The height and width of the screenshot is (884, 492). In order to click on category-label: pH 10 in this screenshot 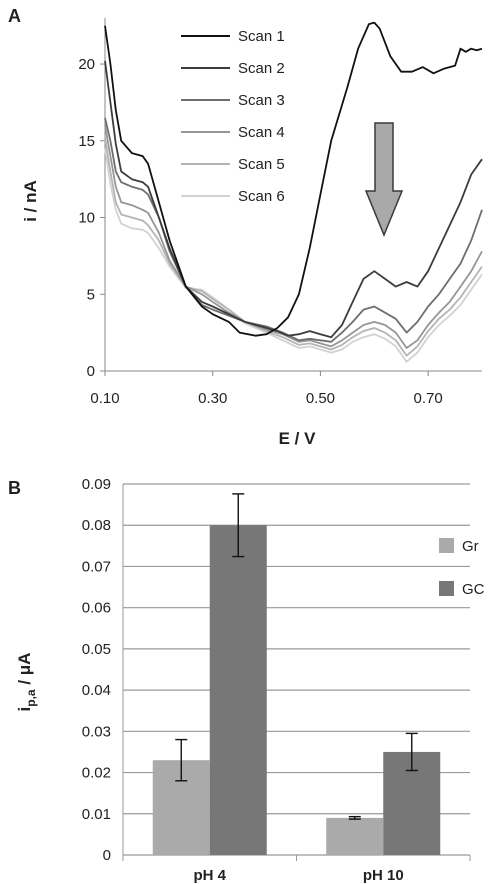, I will do `click(383, 875)`.